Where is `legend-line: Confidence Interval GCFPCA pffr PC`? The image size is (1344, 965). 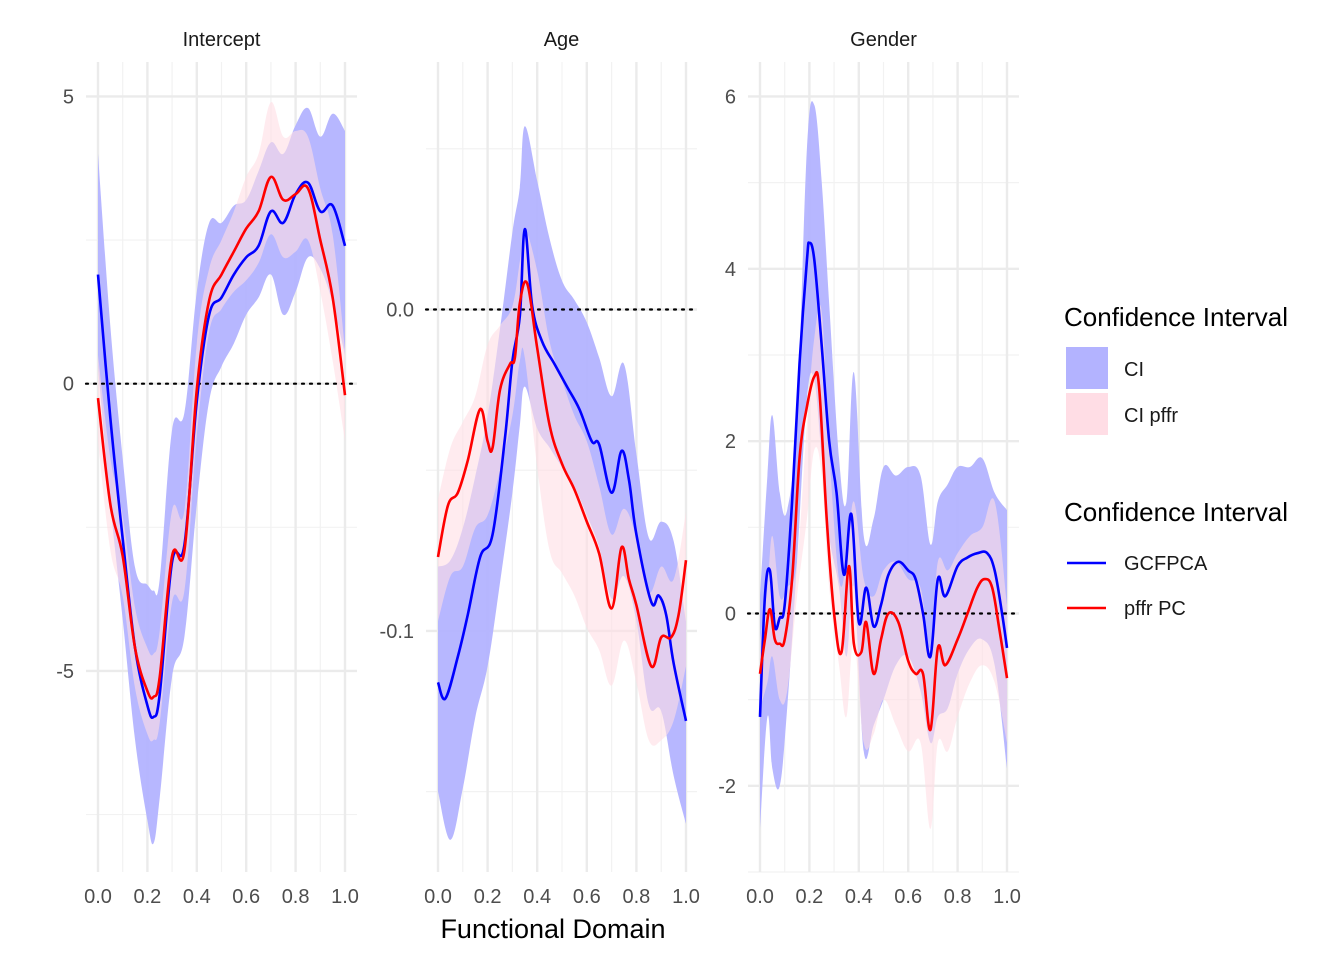 legend-line: Confidence Interval GCFPCA pffr PC is located at coordinates (1176, 558).